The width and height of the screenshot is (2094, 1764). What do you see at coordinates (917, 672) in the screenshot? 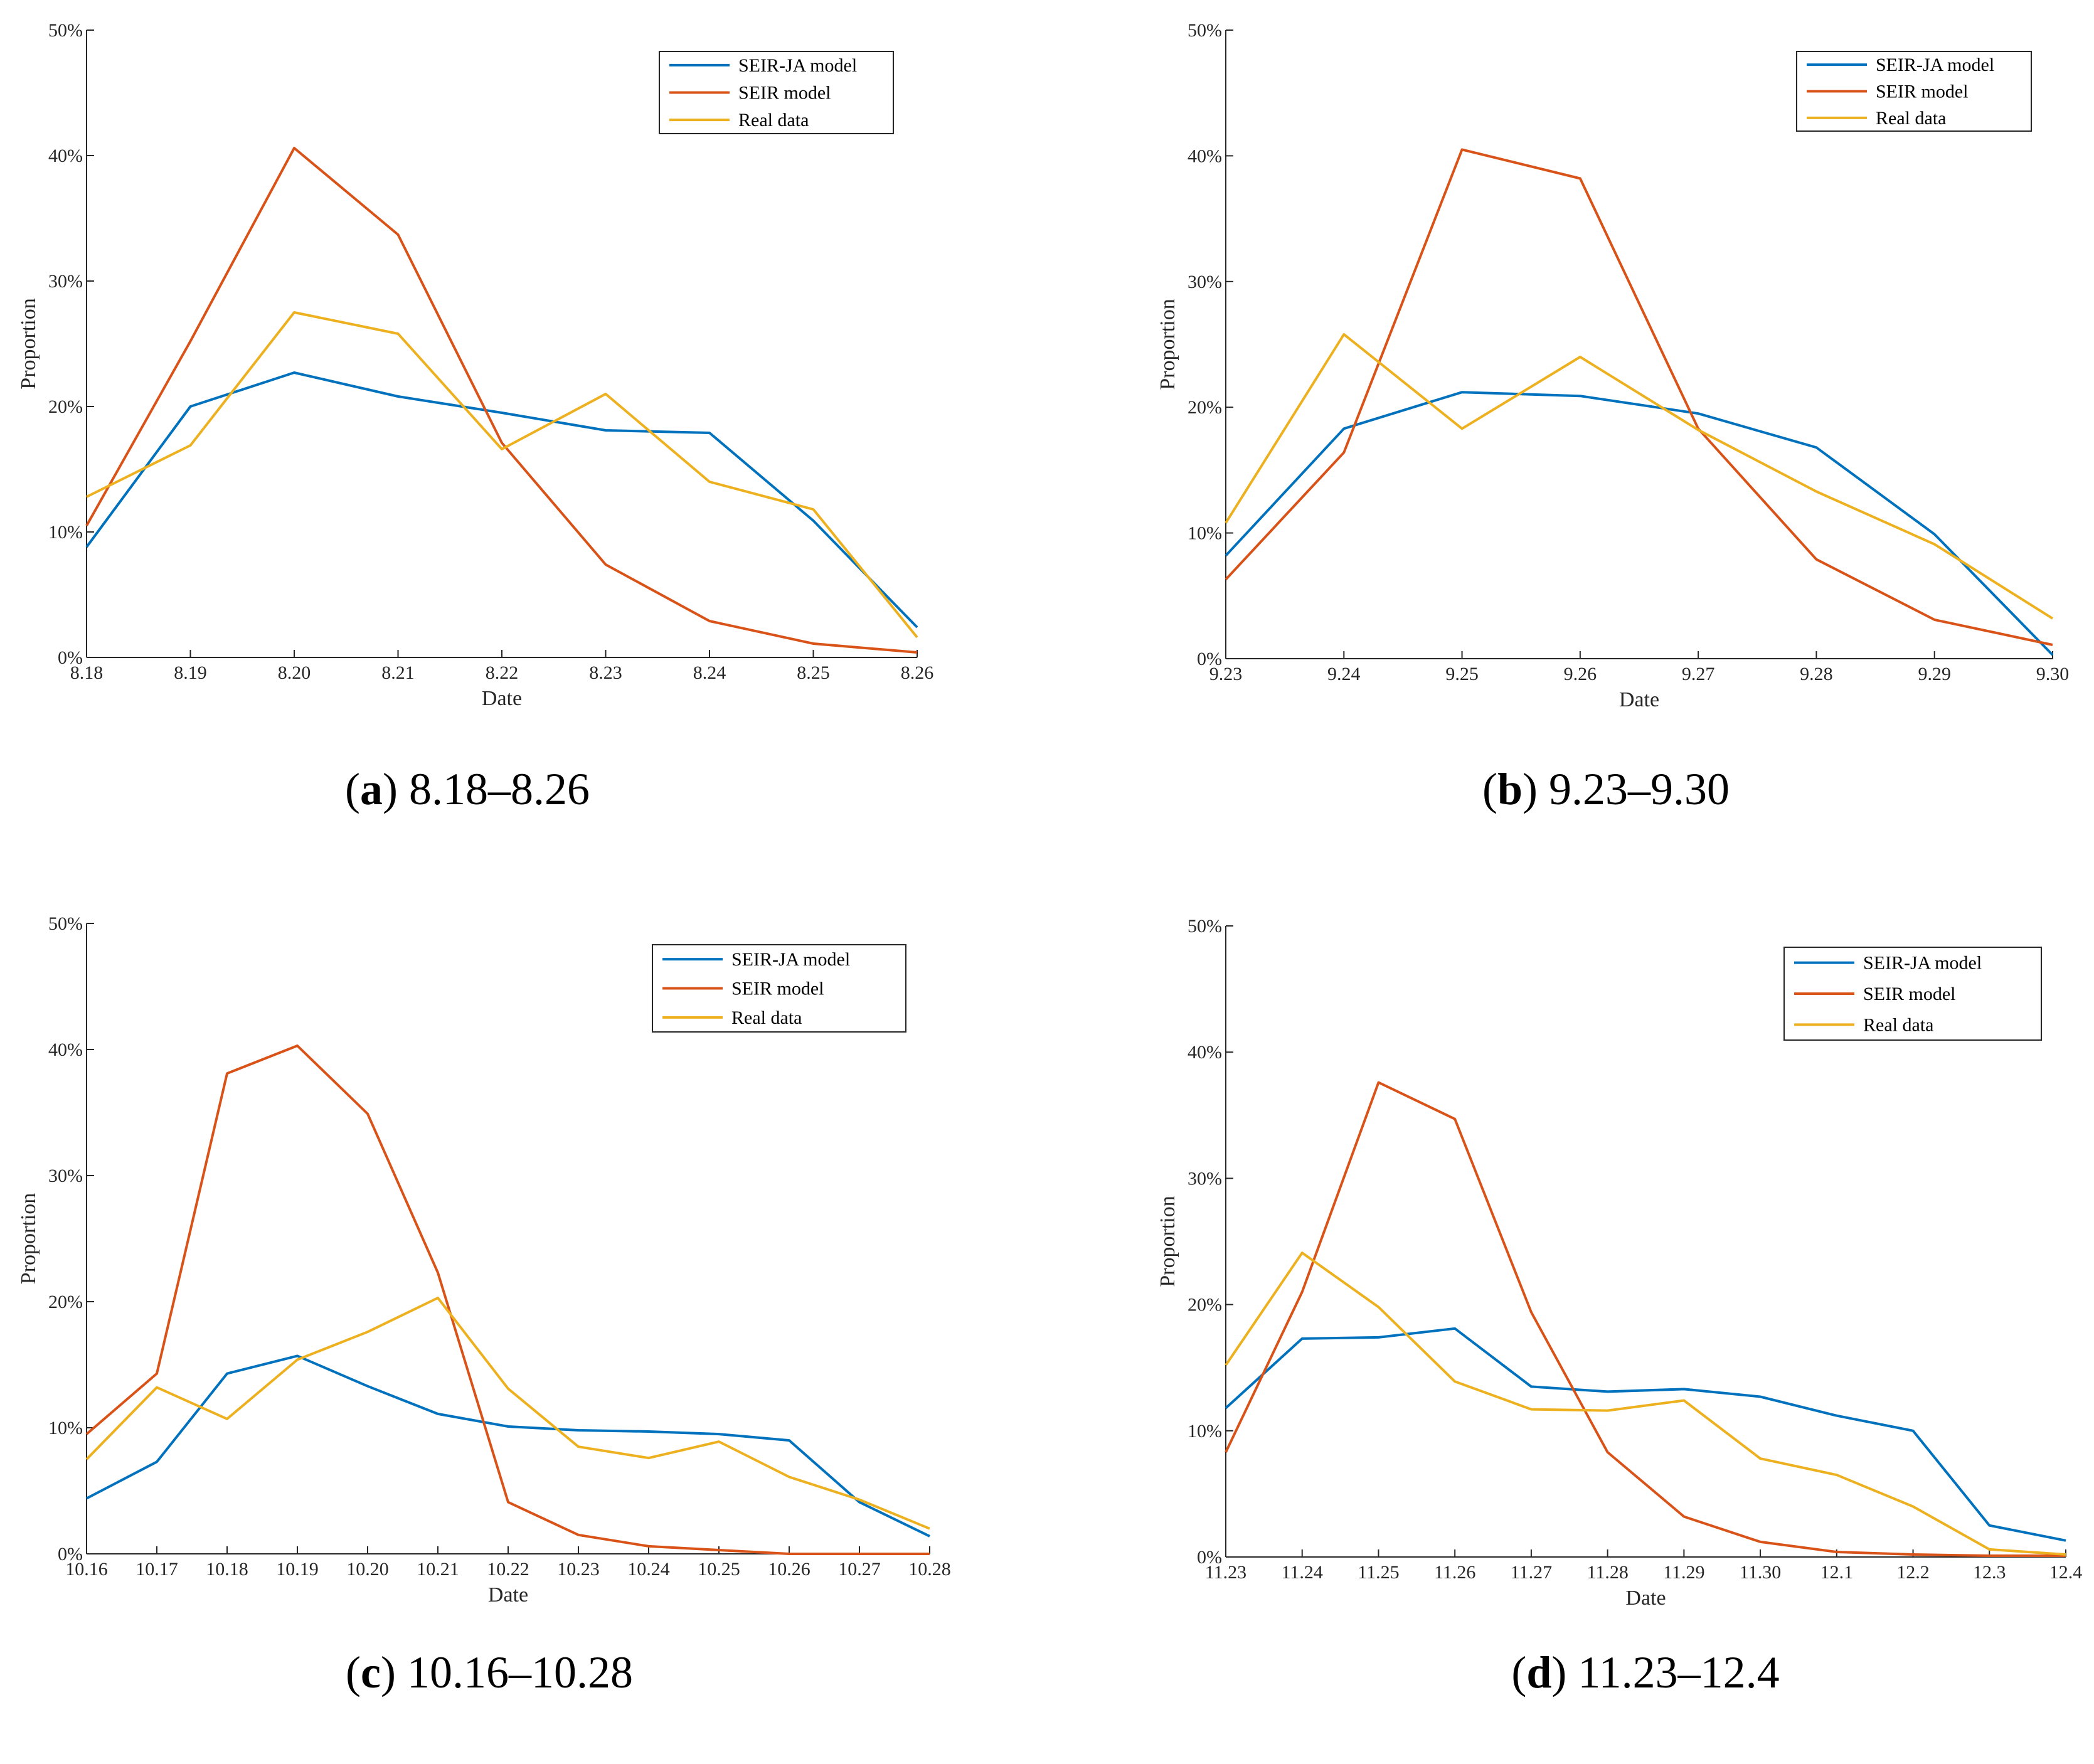
I see `x-tick-label: 8.26` at bounding box center [917, 672].